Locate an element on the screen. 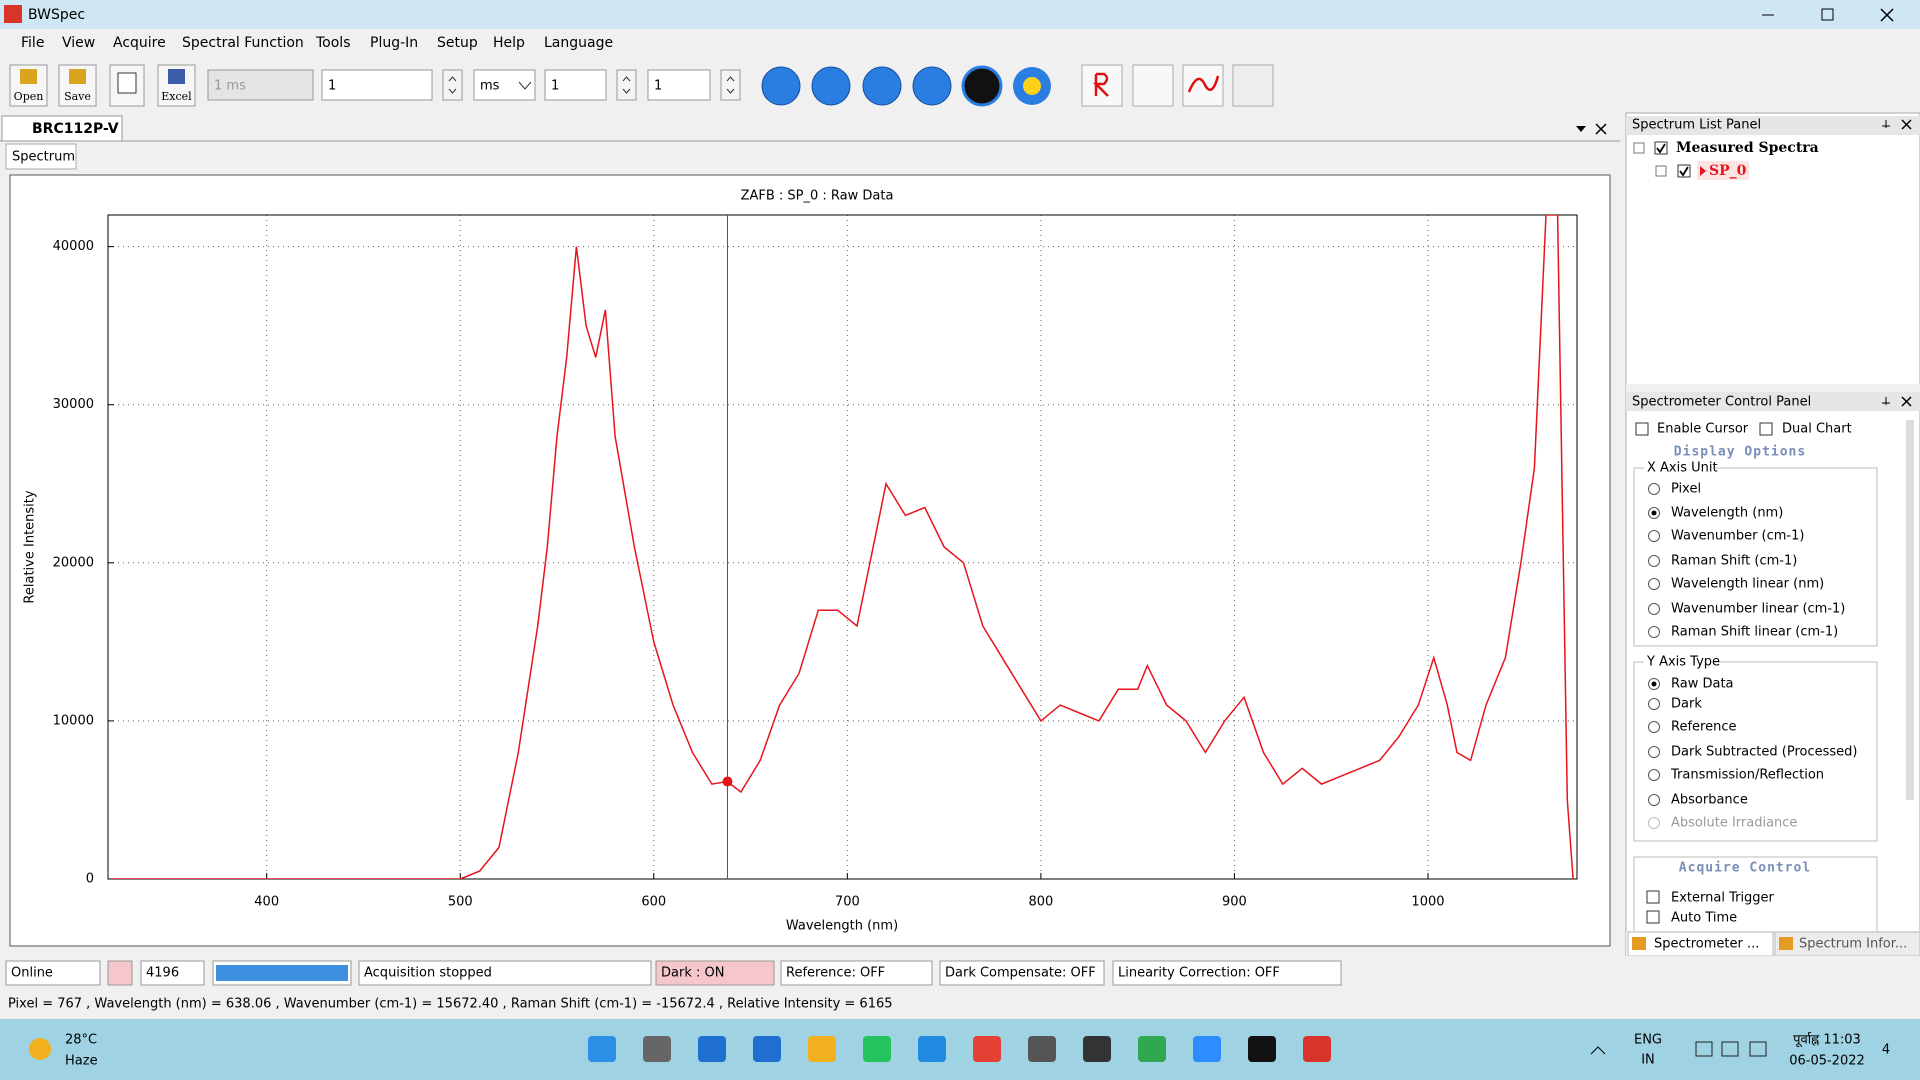 This screenshot has width=1920, height=1080. weather-icon is located at coordinates (40, 1049).